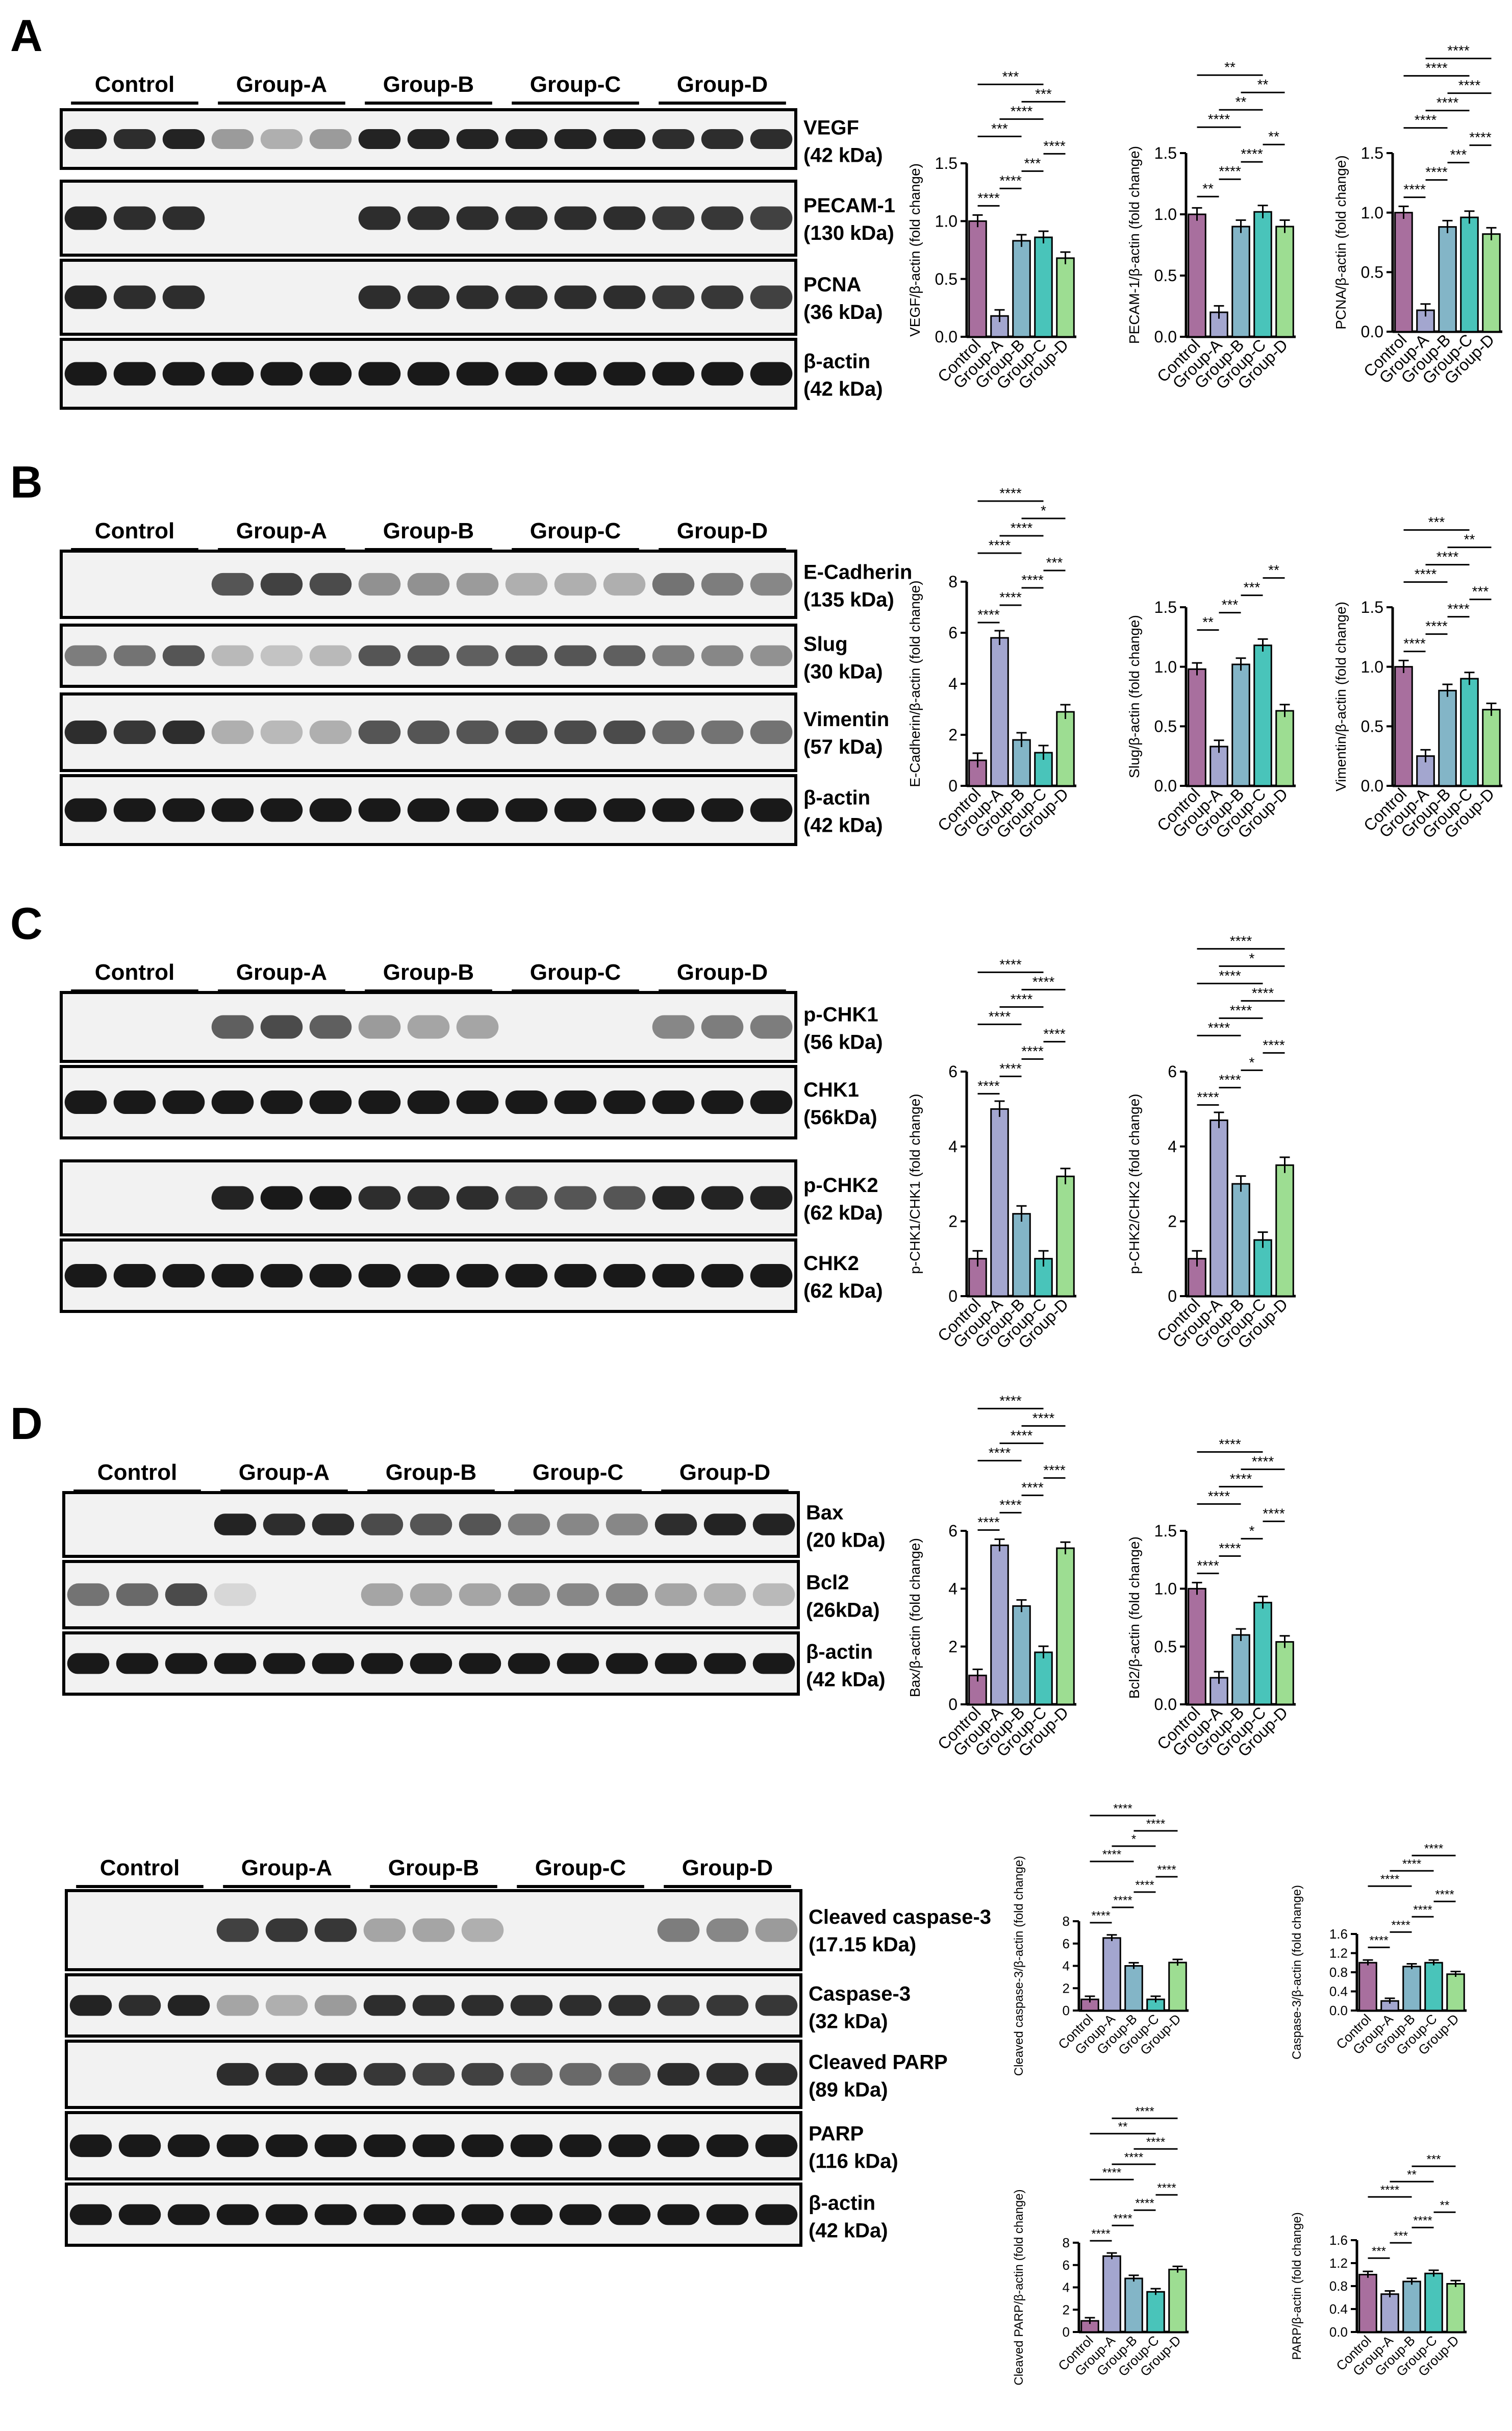 This screenshot has height=2431, width=1512. What do you see at coordinates (1172, 1071) in the screenshot?
I see `y-tick-label: 6` at bounding box center [1172, 1071].